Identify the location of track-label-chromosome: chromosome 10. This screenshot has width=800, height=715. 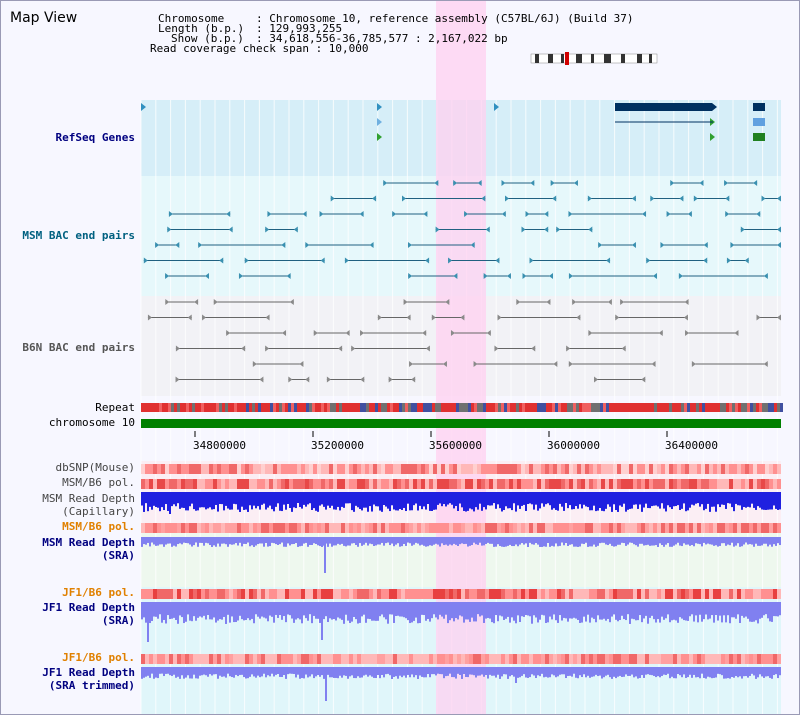
(91, 422).